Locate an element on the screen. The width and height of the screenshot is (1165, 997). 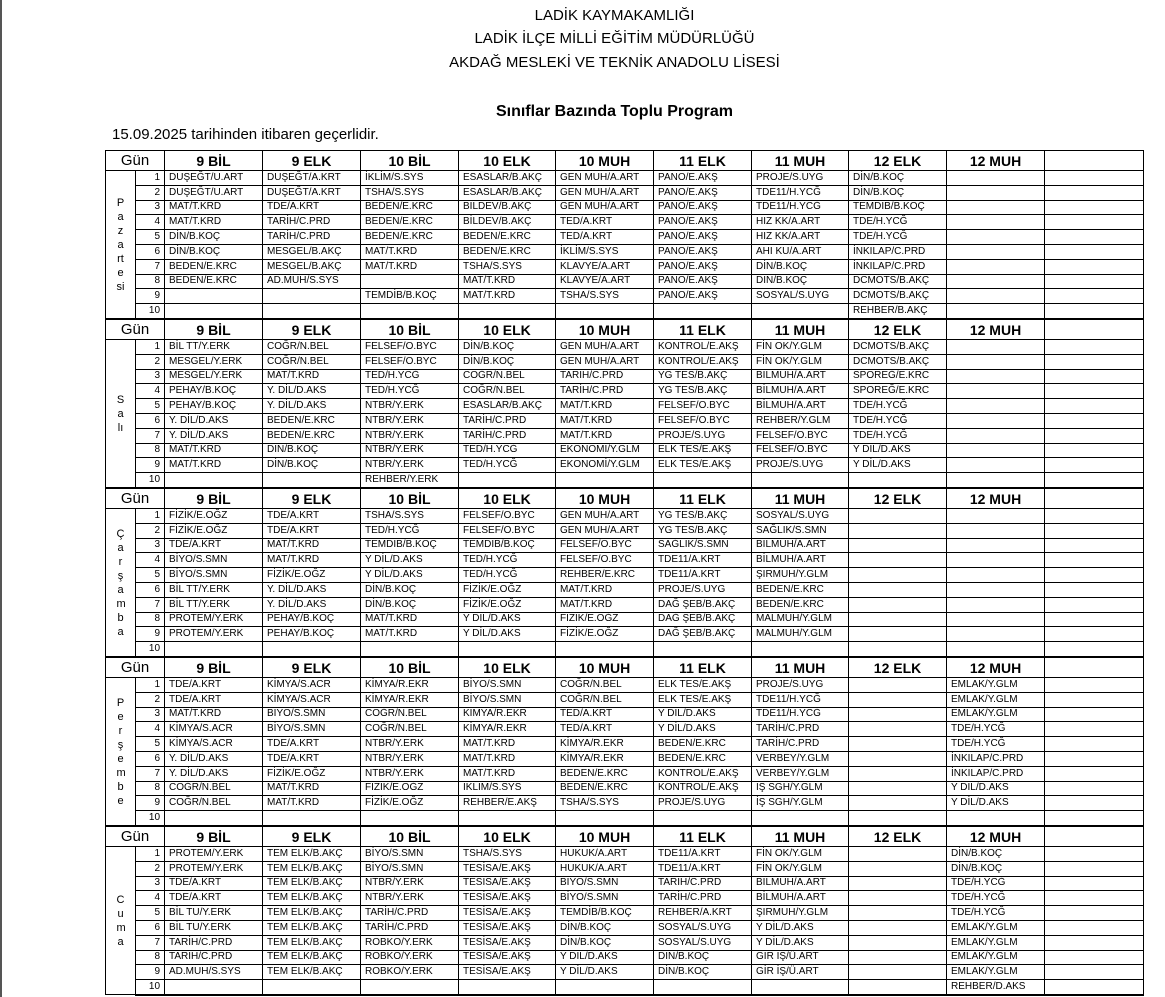
header-line: LADİK İLÇE MİLLİ EĞİTİM MÜDÜRLÜĞÜ is located at coordinates (614, 38).